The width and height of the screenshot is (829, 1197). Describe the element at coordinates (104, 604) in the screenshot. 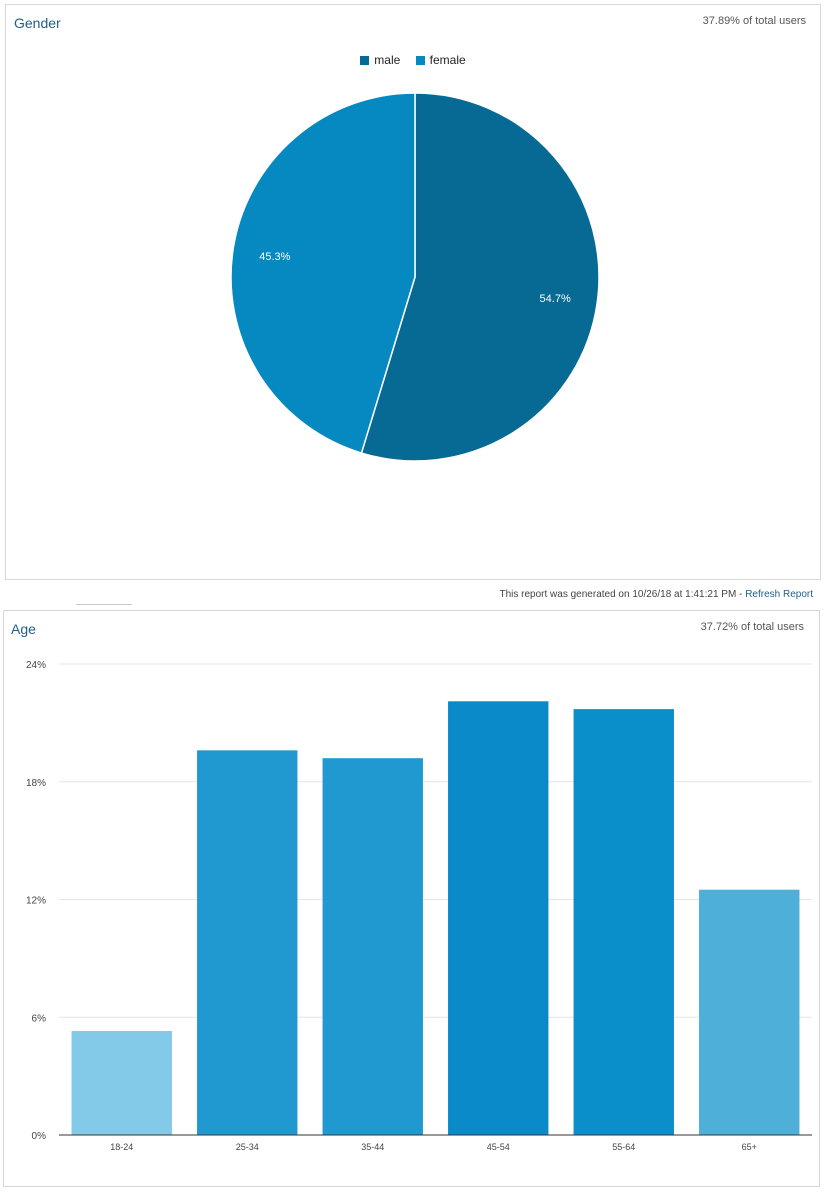

I see `divider` at that location.